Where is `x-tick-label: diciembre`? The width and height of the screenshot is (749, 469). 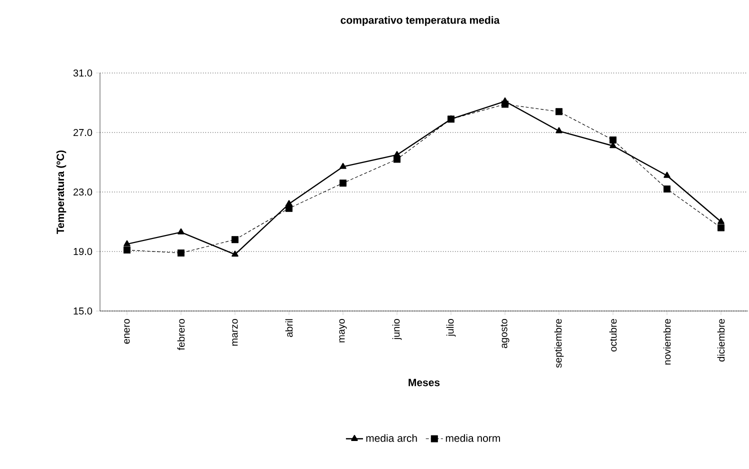 x-tick-label: diciembre is located at coordinates (721, 340).